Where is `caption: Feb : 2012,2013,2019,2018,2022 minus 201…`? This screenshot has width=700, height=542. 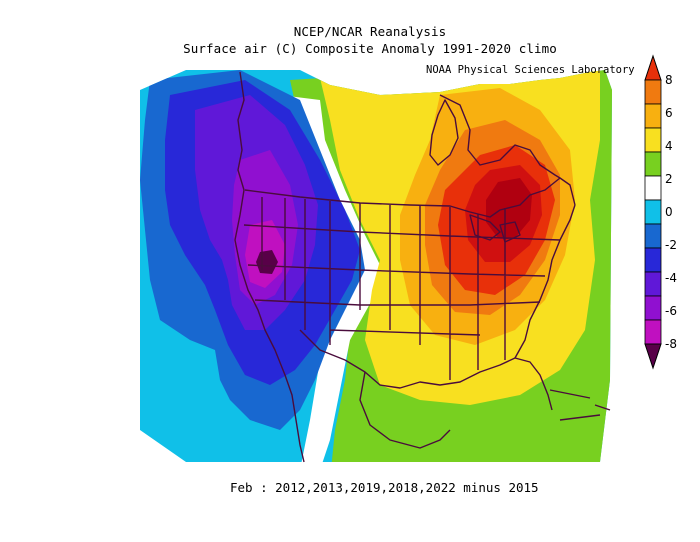
caption: Feb : 2012,2013,2019,2018,2022 minus 201… is located at coordinates (384, 487).